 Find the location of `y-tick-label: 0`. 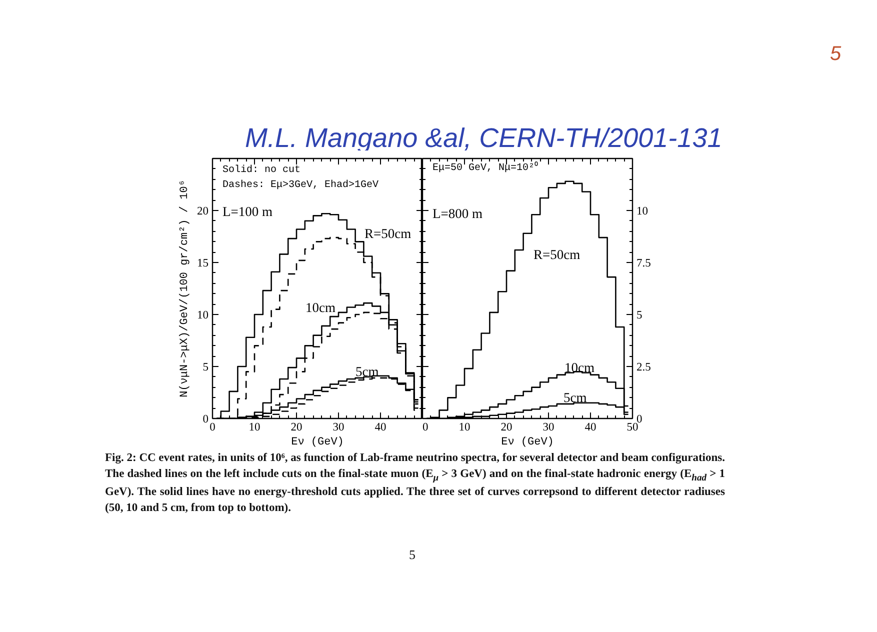

y-tick-label: 0 is located at coordinates (205, 420).